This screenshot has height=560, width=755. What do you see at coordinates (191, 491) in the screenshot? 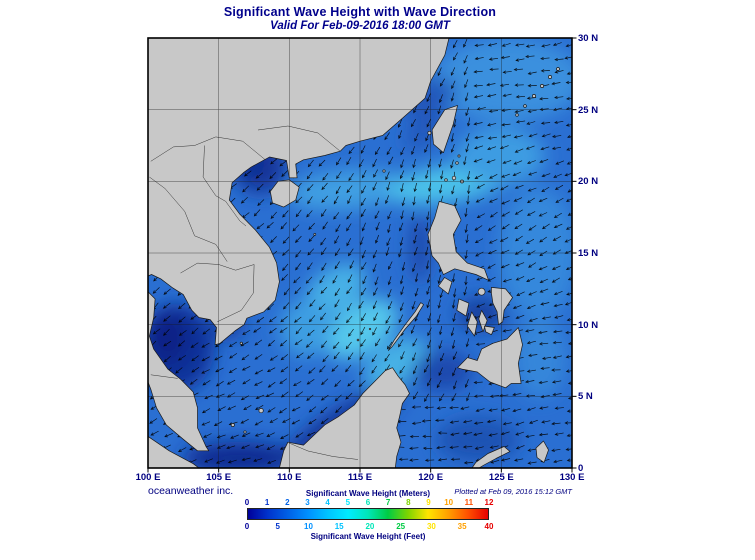
I see `credit-text: oceanweather inc.` at bounding box center [191, 491].